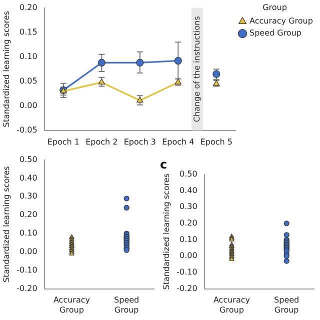  Describe the element at coordinates (27, 129) in the screenshot. I see `y-tick-label: -0.05` at that location.